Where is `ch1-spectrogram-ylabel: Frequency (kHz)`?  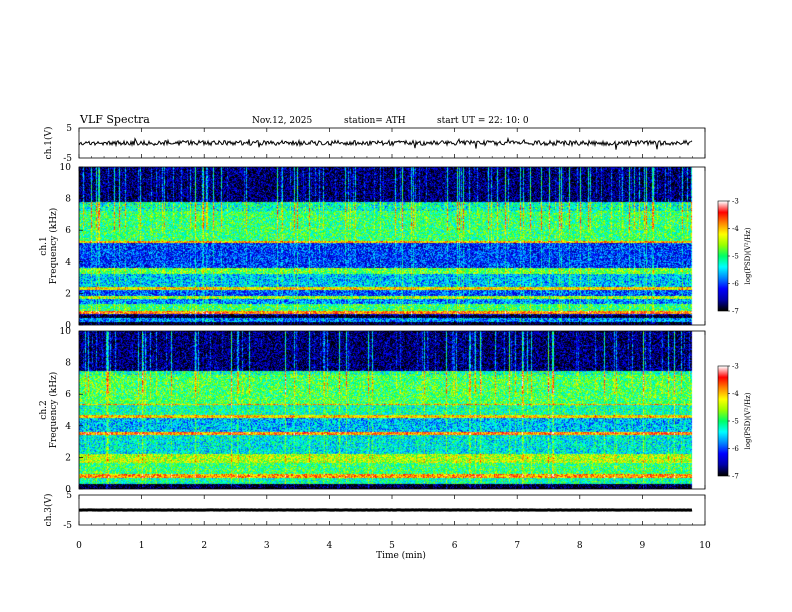
ch1-spectrogram-ylabel: Frequency (kHz) is located at coordinates (53, 246).